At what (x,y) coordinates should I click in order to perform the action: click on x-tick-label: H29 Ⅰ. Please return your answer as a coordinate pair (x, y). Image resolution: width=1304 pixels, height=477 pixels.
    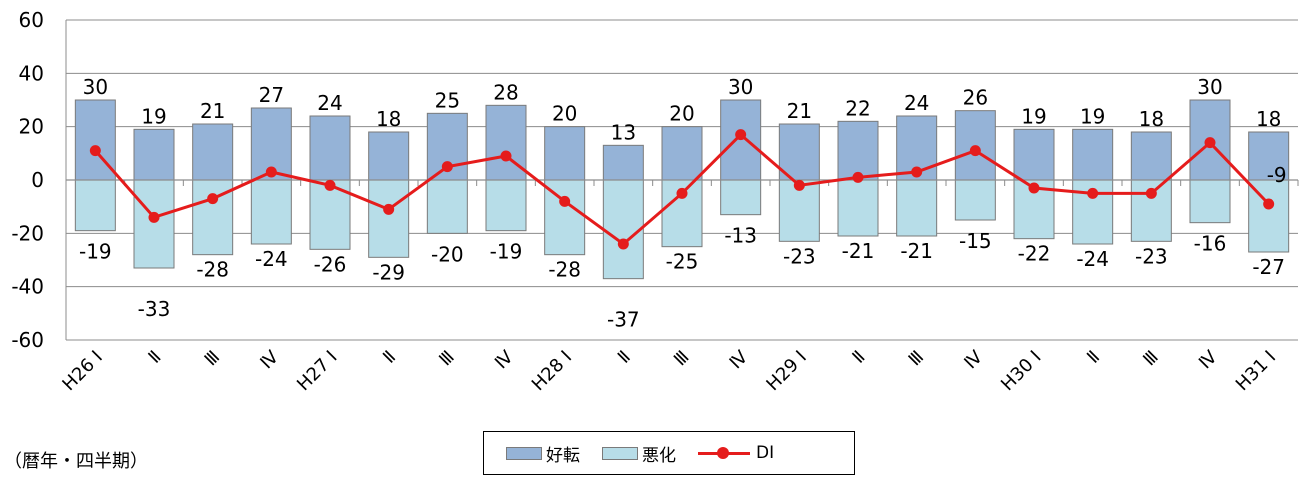
    Looking at the image, I should click on (786, 371).